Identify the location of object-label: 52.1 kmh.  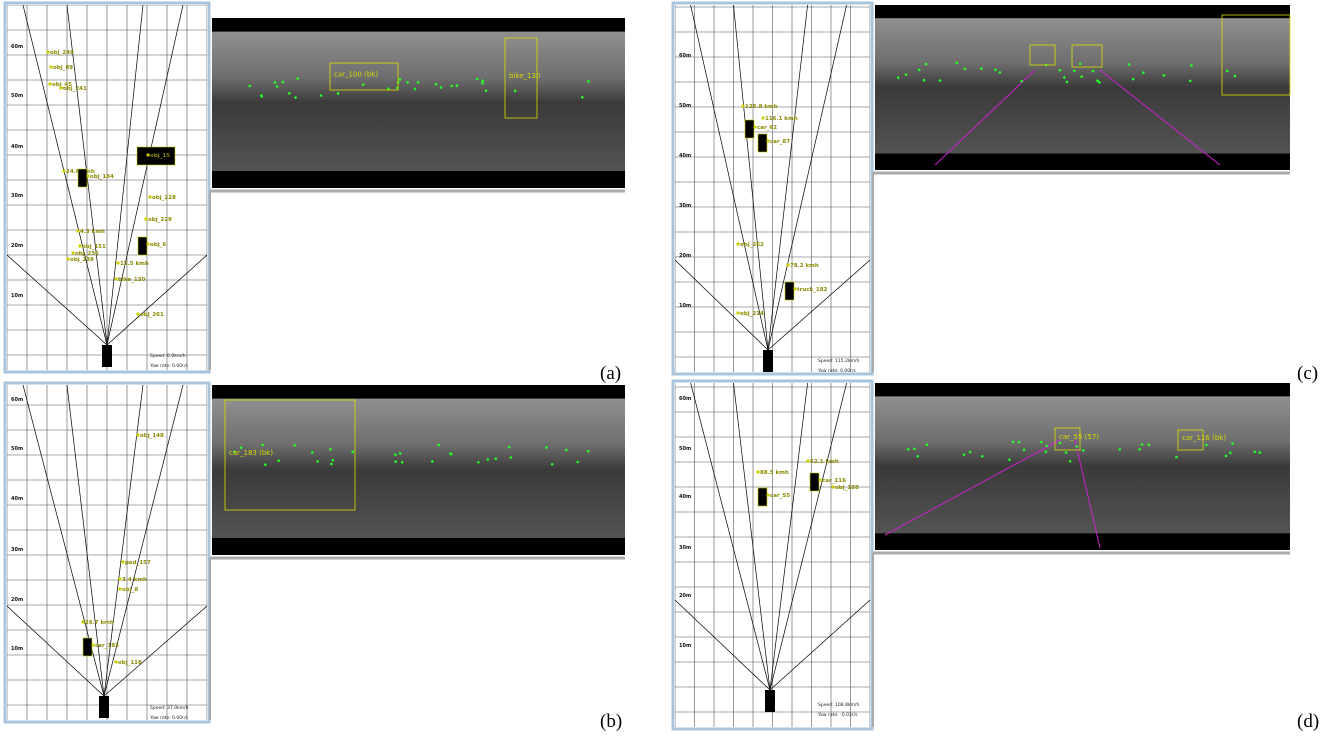
(824, 462).